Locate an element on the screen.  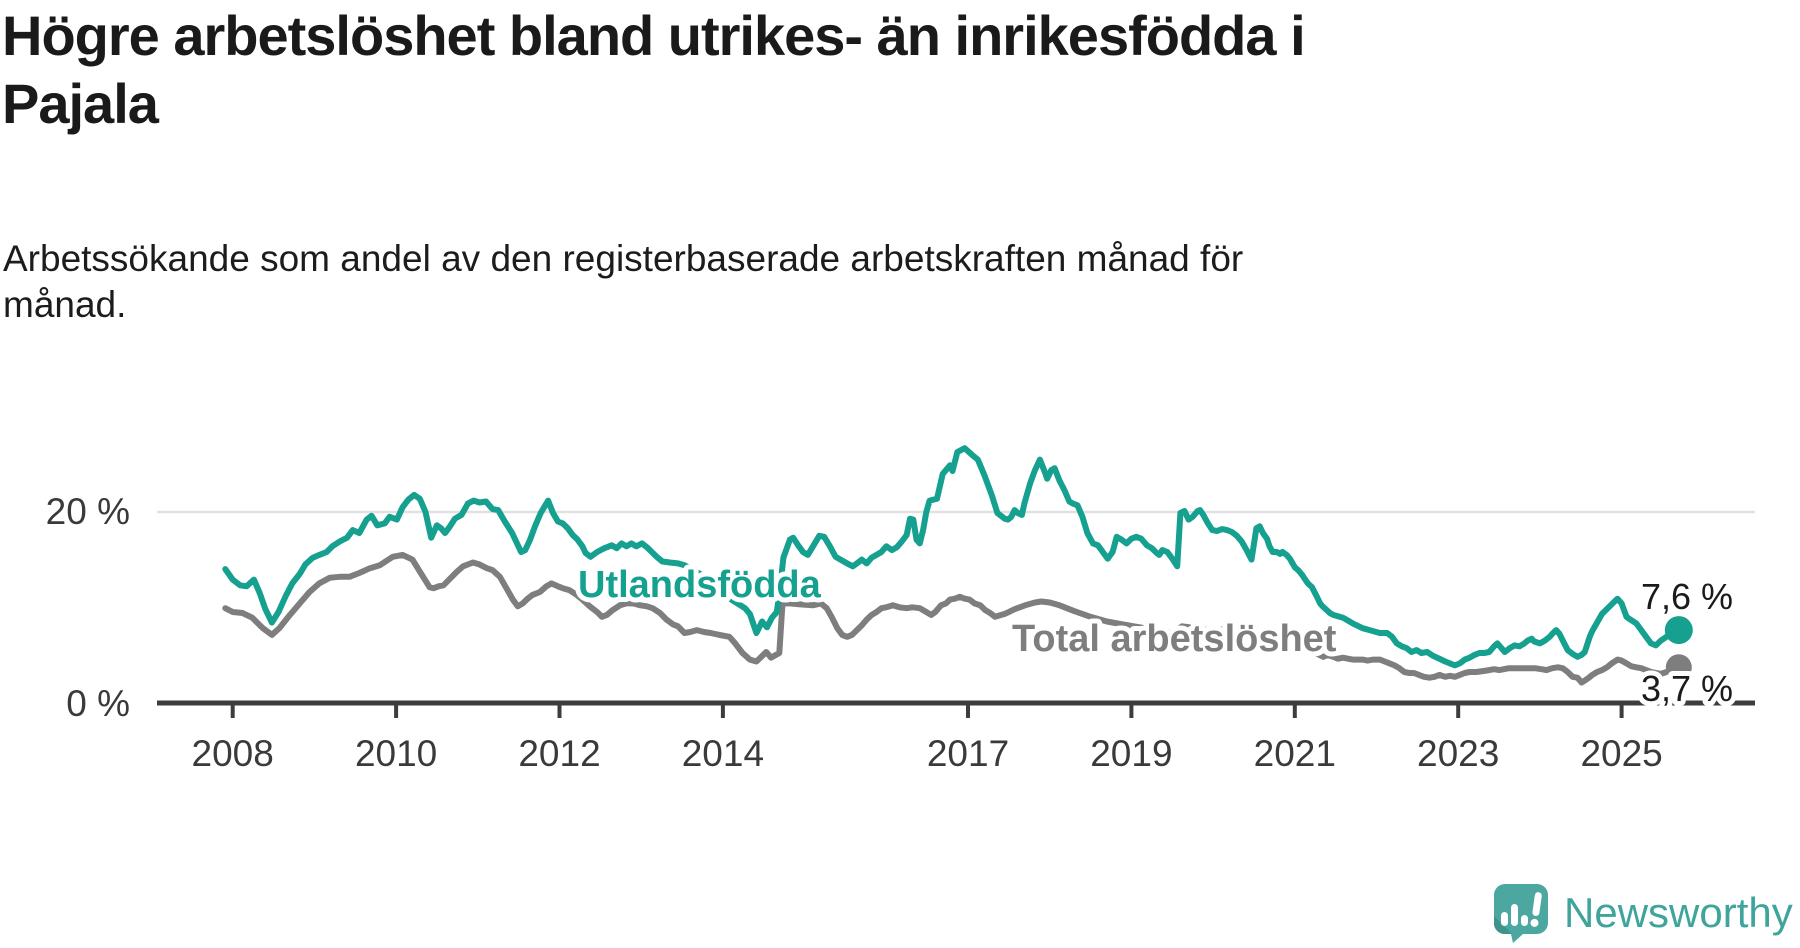
x-tick-label-2008: 2008 is located at coordinates (233, 753).